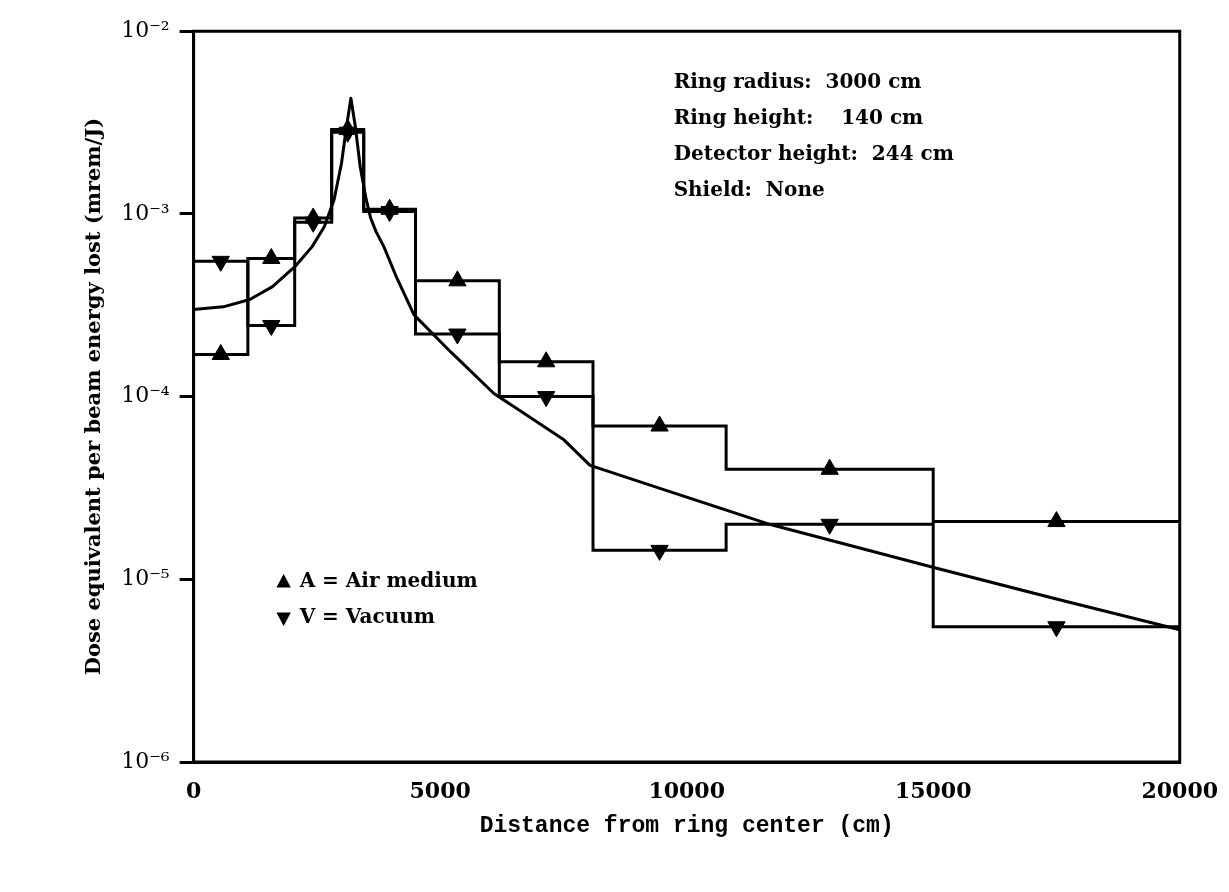 This screenshot has height=892, width=1229. I want to click on x-axis-title: Distance from ring center (cm), so click(686, 826).